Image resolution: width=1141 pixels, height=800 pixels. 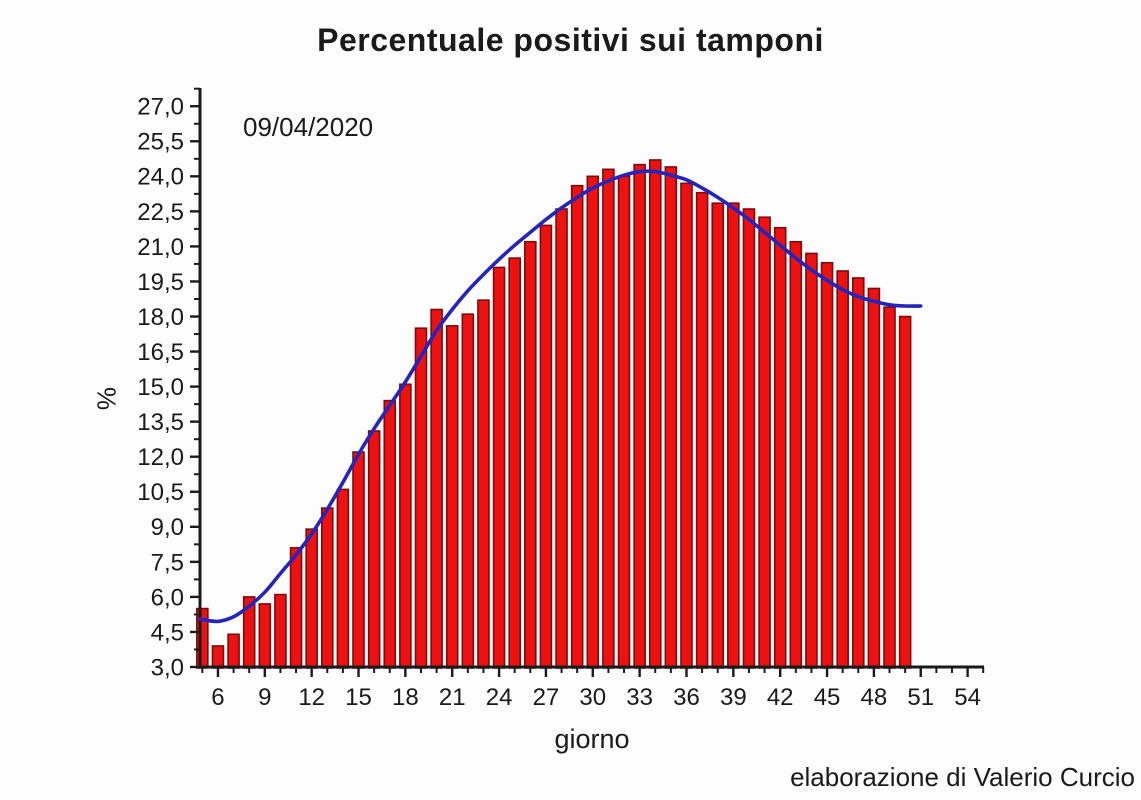 What do you see at coordinates (160, 107) in the screenshot?
I see `y-tick-label: 27,0` at bounding box center [160, 107].